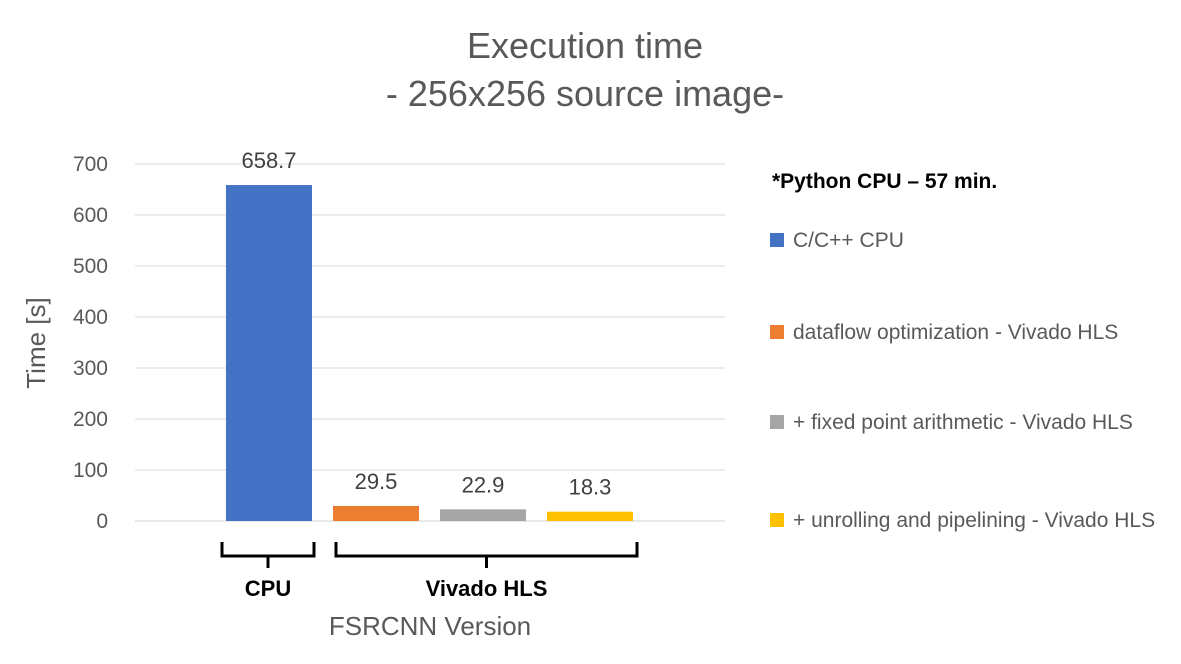  What do you see at coordinates (90, 419) in the screenshot?
I see `y-tick-label: 200` at bounding box center [90, 419].